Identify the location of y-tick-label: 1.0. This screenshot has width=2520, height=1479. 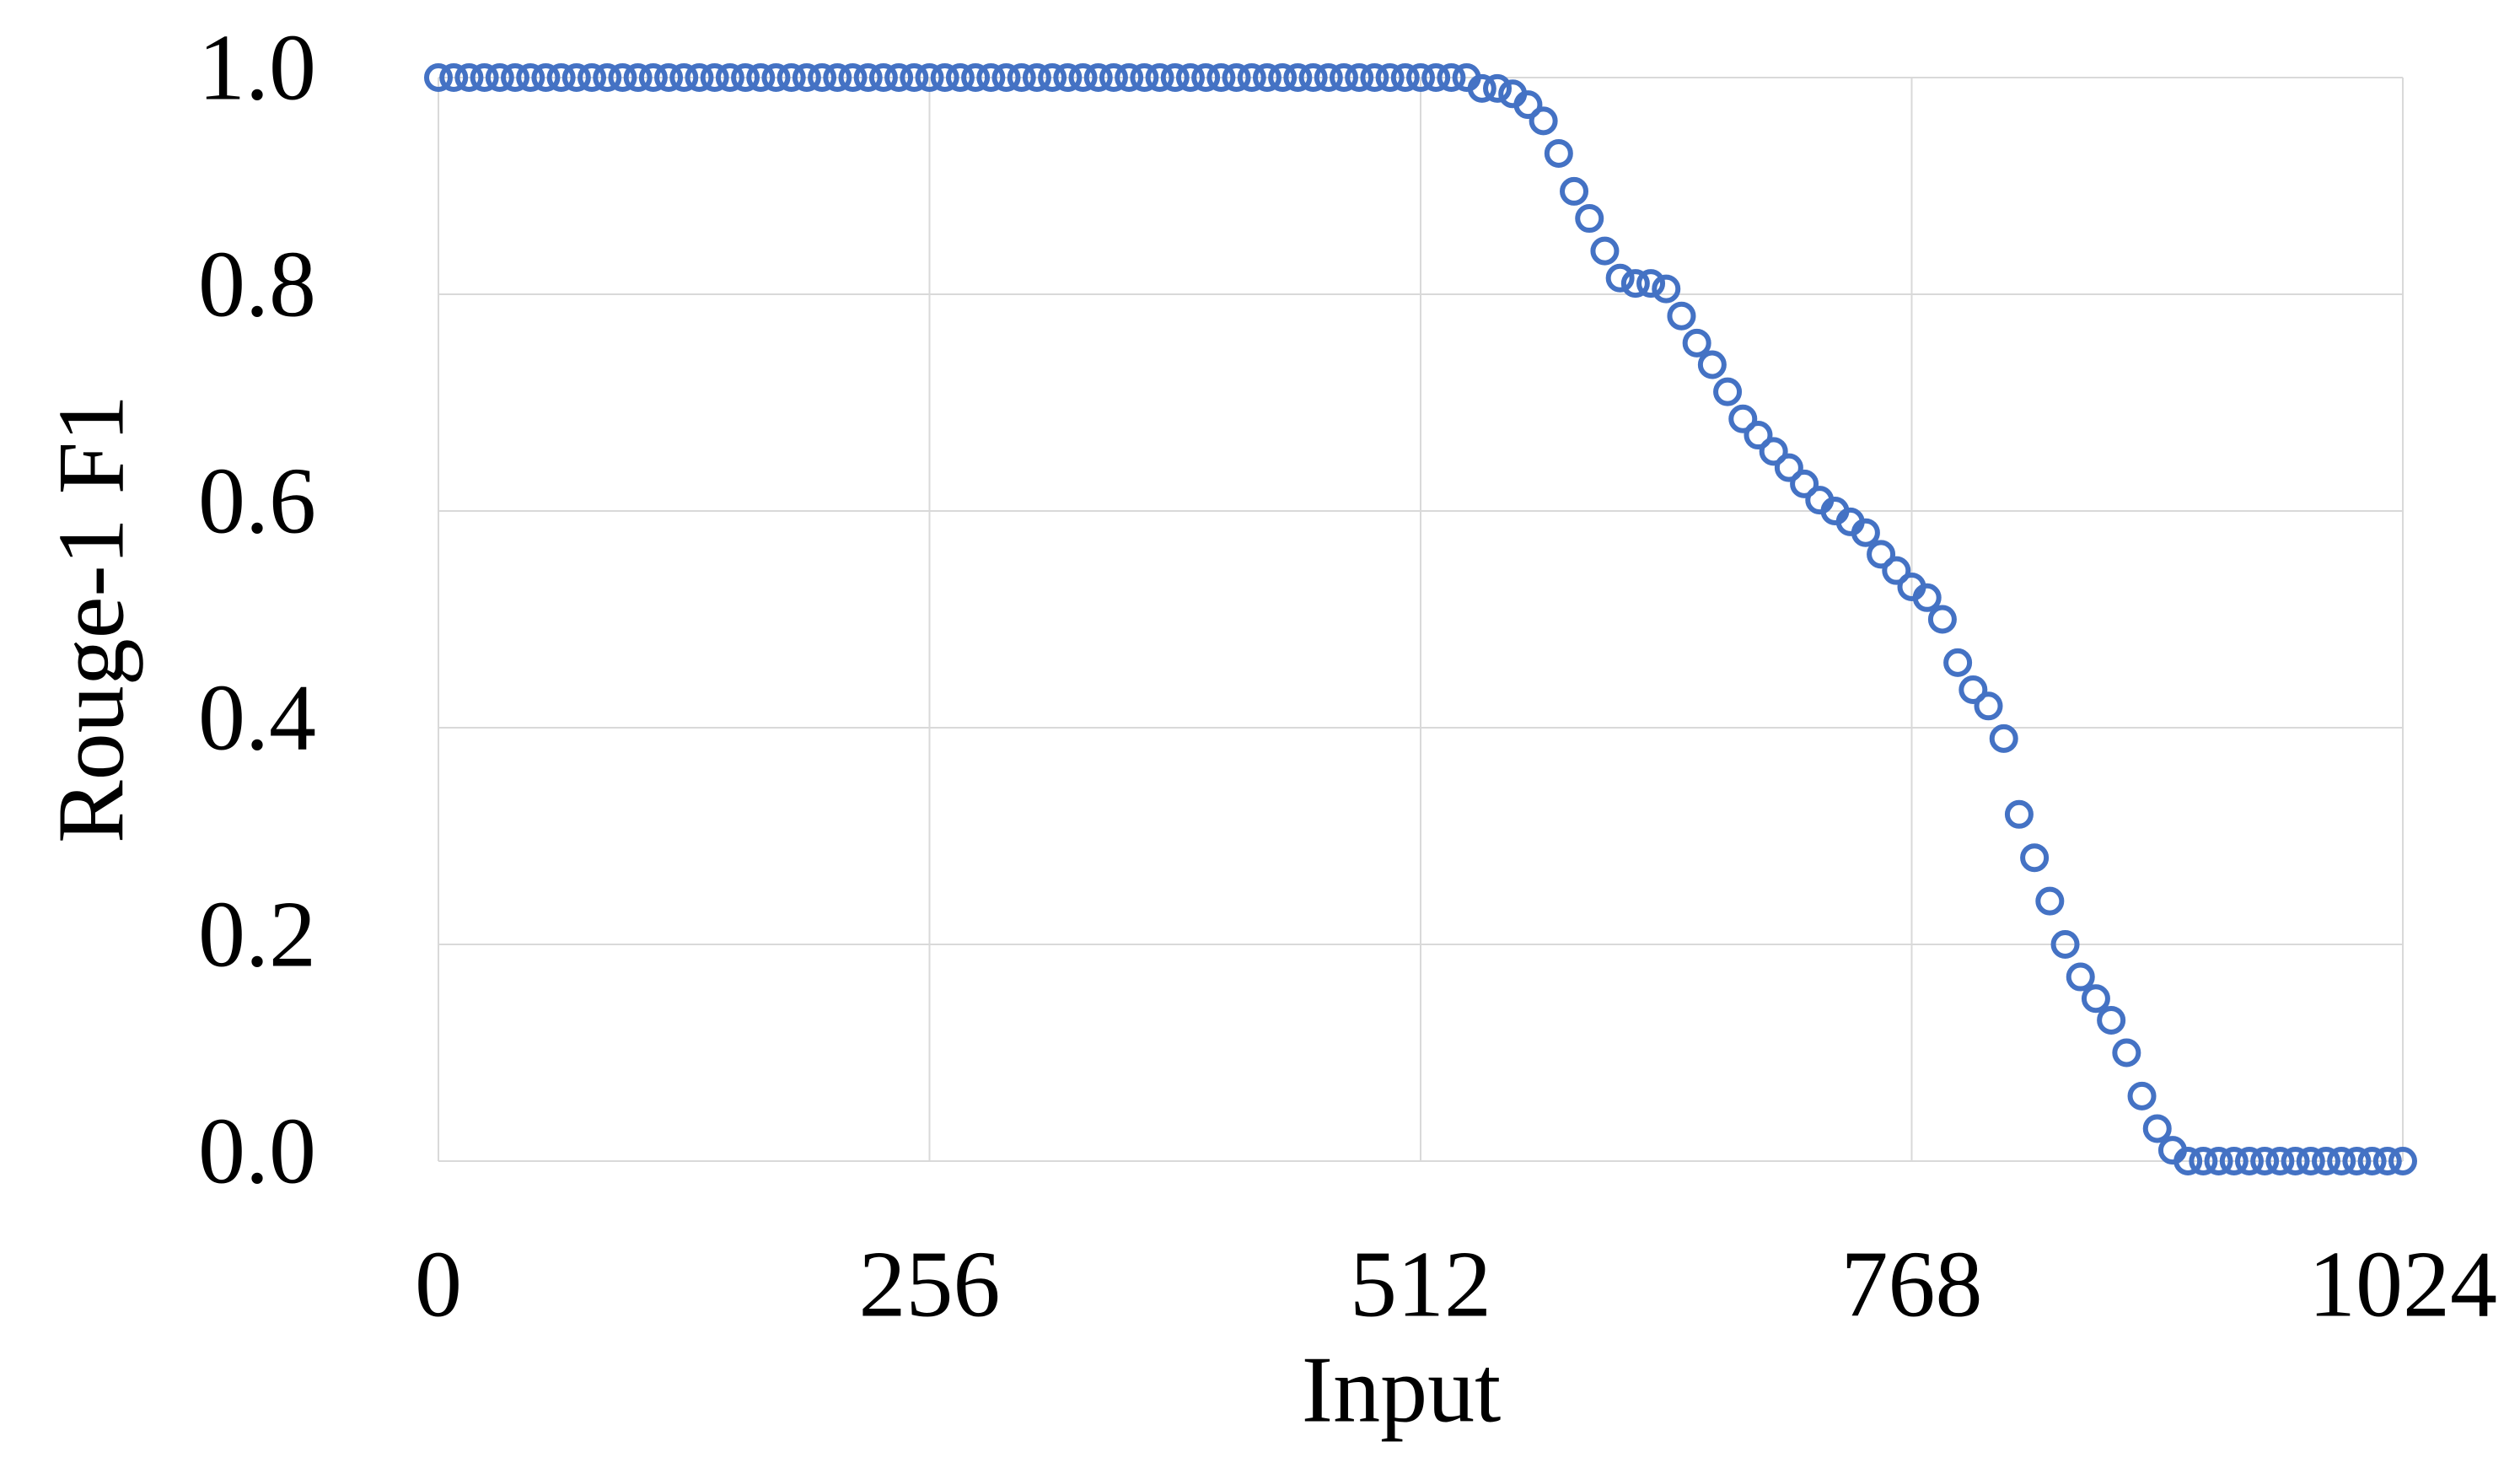
(257, 68).